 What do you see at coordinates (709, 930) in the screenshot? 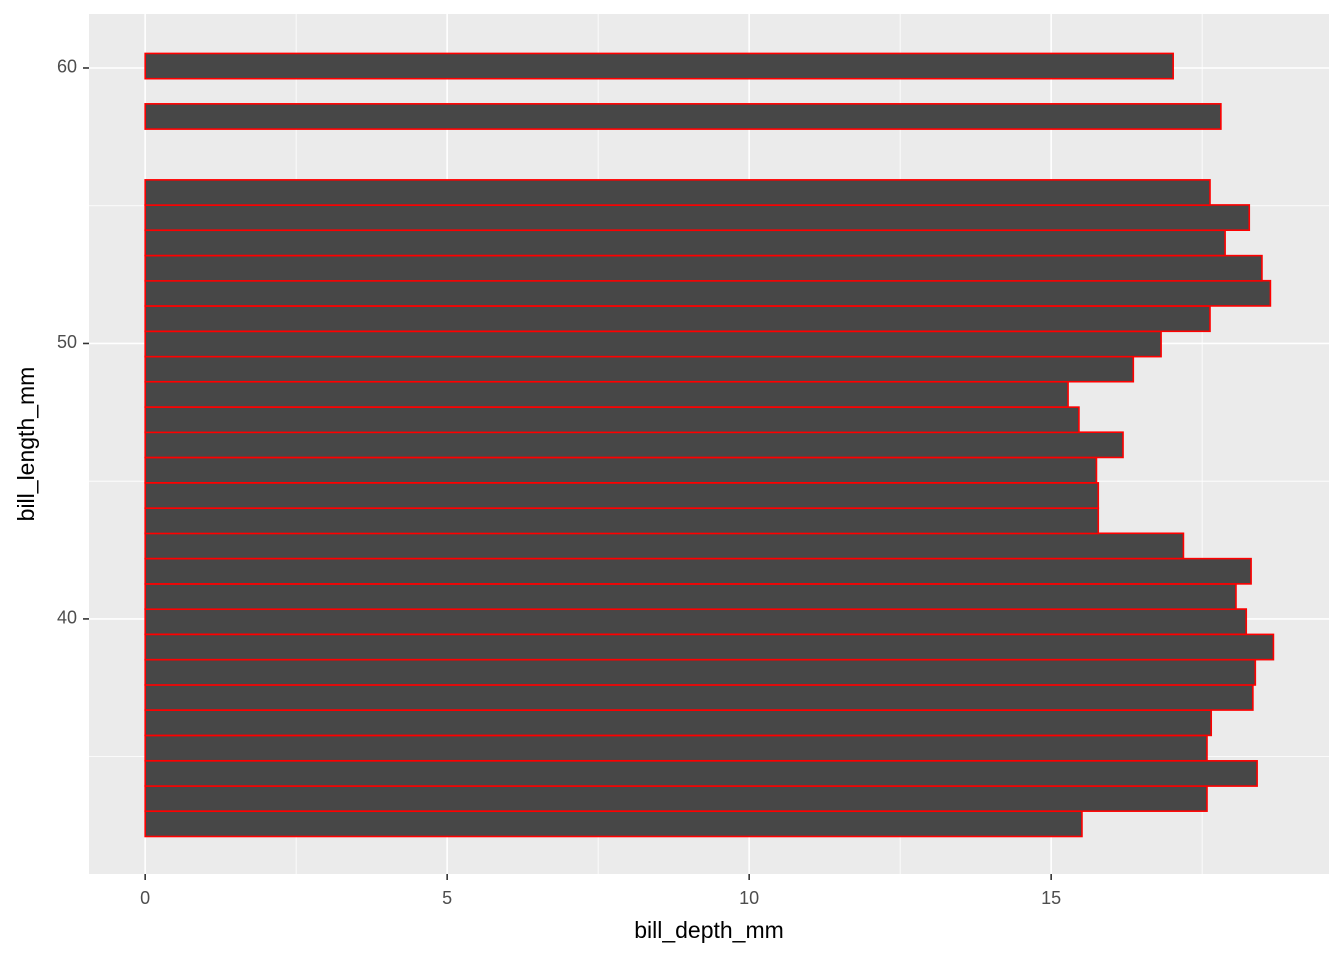
I see `x-axis-title: bill_depth_mm` at bounding box center [709, 930].